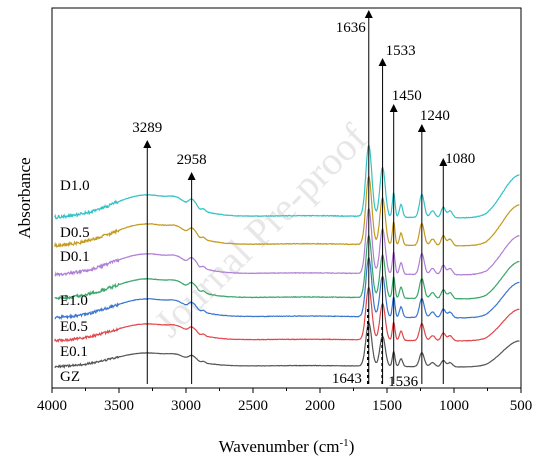  What do you see at coordinates (70, 377) in the screenshot?
I see `series-label-gz: GZ` at bounding box center [70, 377].